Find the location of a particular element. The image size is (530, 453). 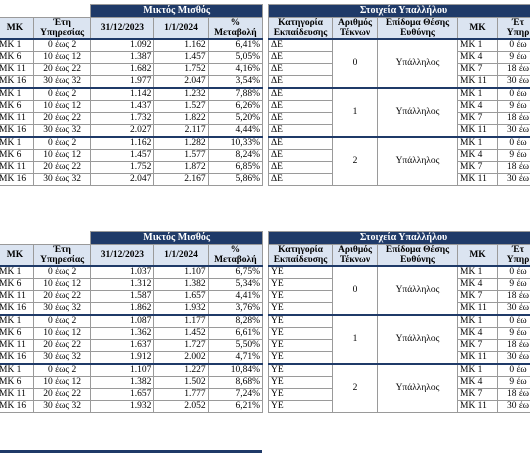

cell-salary-2023: 1.932 is located at coordinates (122, 406).